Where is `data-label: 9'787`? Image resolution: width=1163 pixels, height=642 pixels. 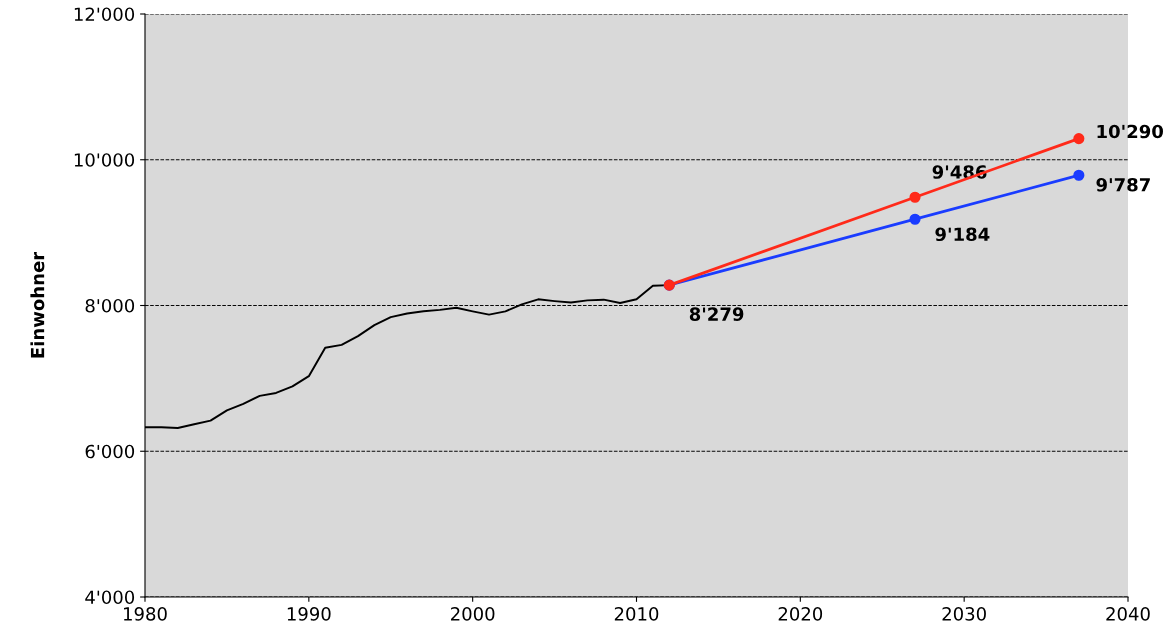
data-label: 9'787 is located at coordinates (1123, 184).